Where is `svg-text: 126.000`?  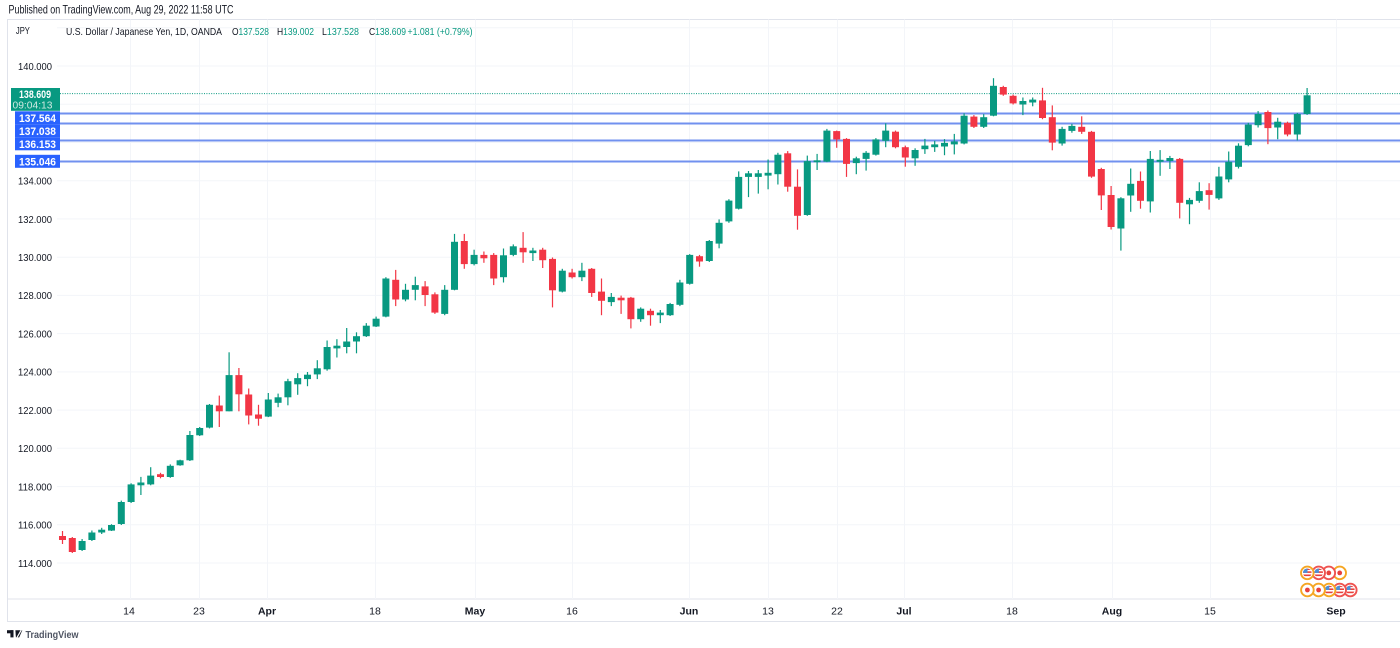 svg-text: 126.000 is located at coordinates (35, 335).